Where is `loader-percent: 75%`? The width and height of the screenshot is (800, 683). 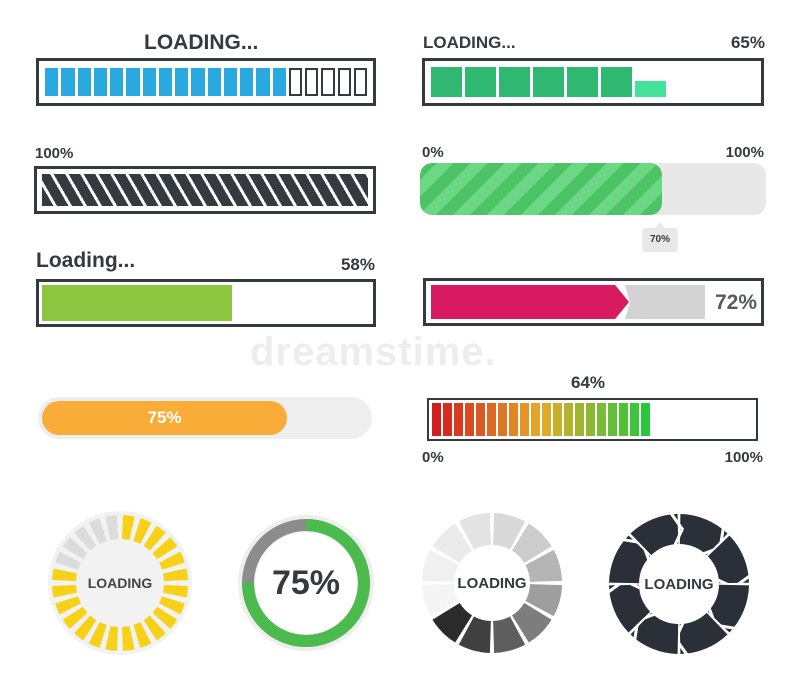
loader-percent: 75% is located at coordinates (306, 582).